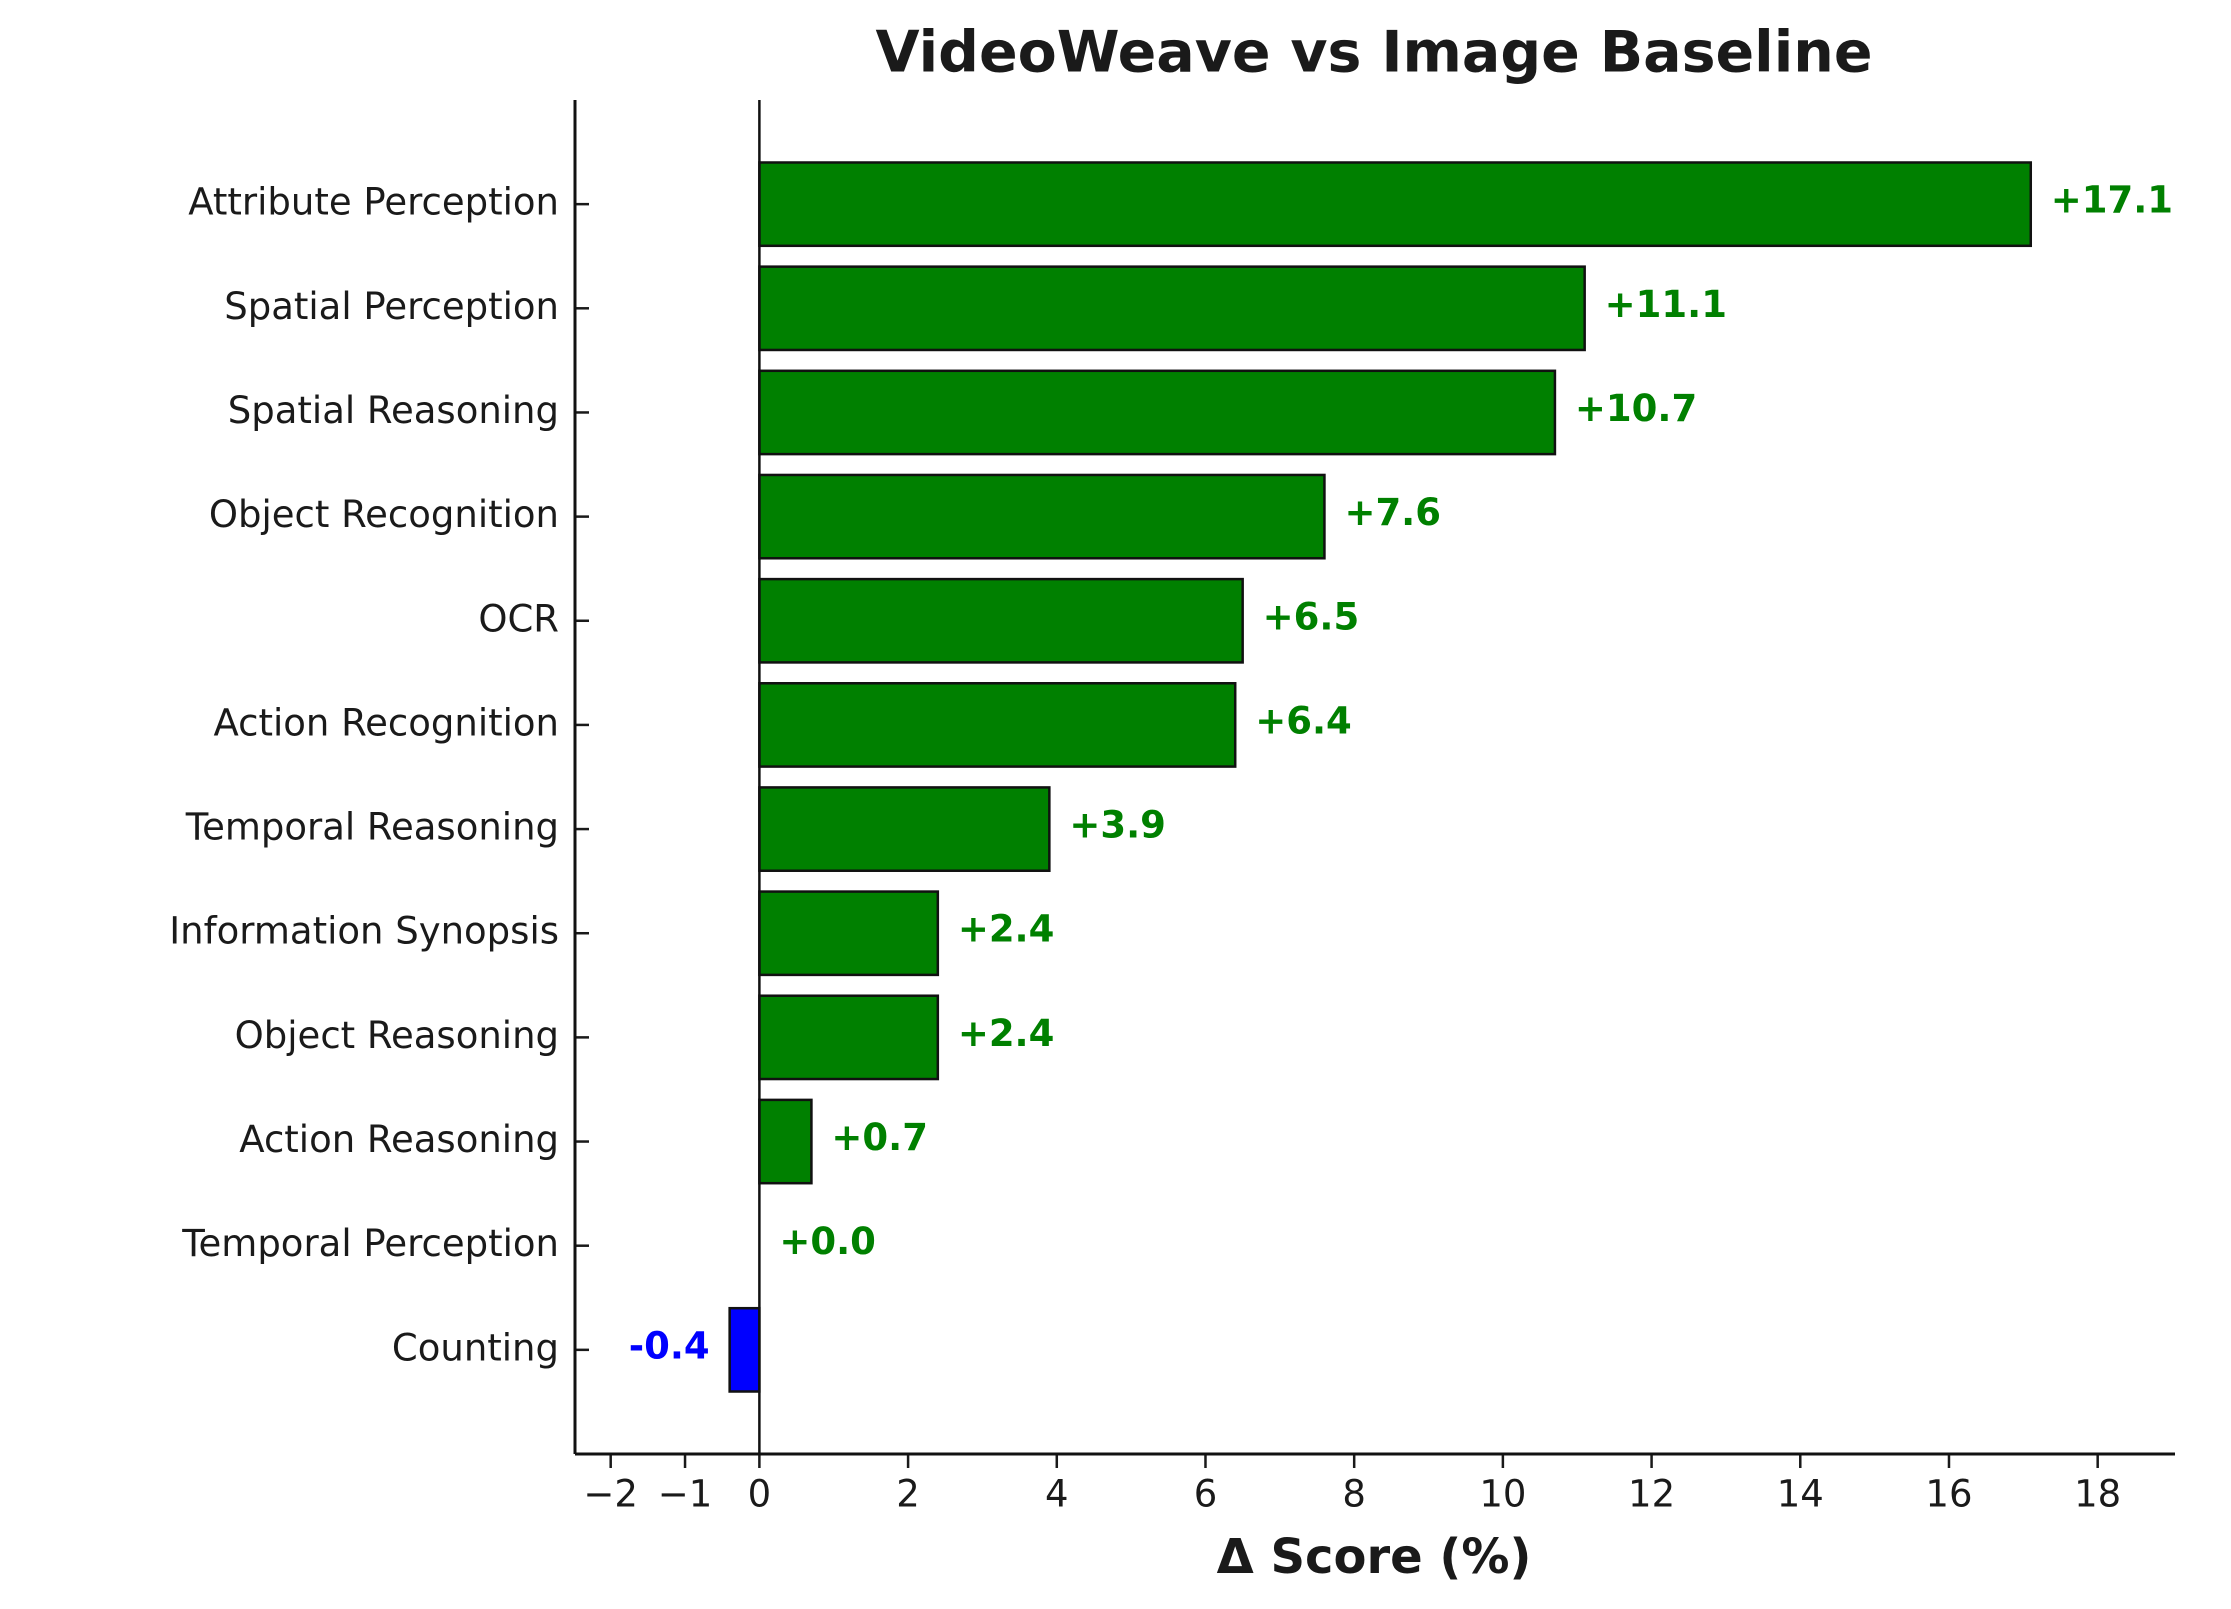 The height and width of the screenshot is (1609, 2231). I want to click on value-label: +7.6, so click(1392, 512).